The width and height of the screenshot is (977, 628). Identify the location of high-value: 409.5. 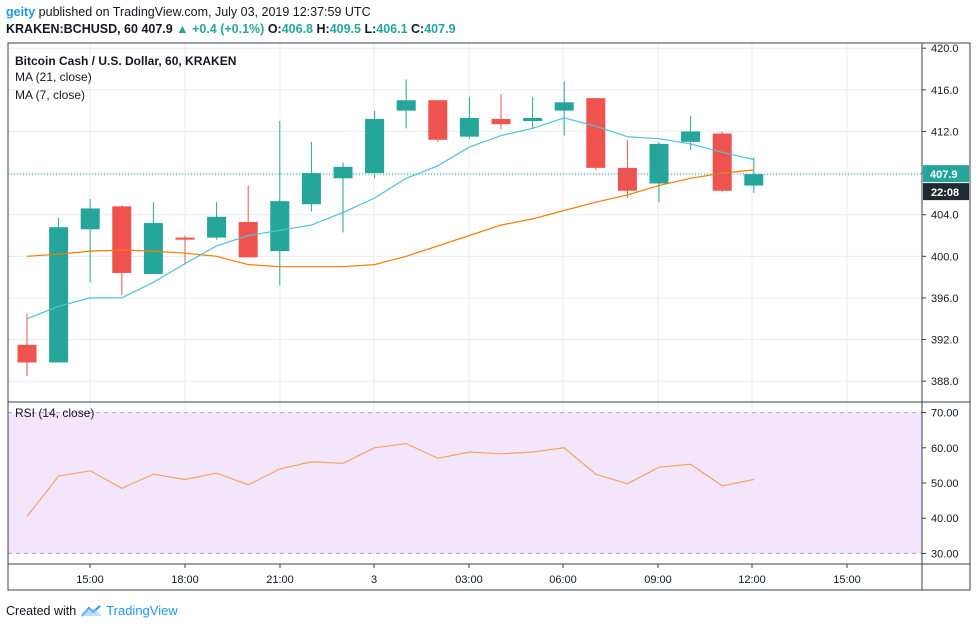
(345, 29).